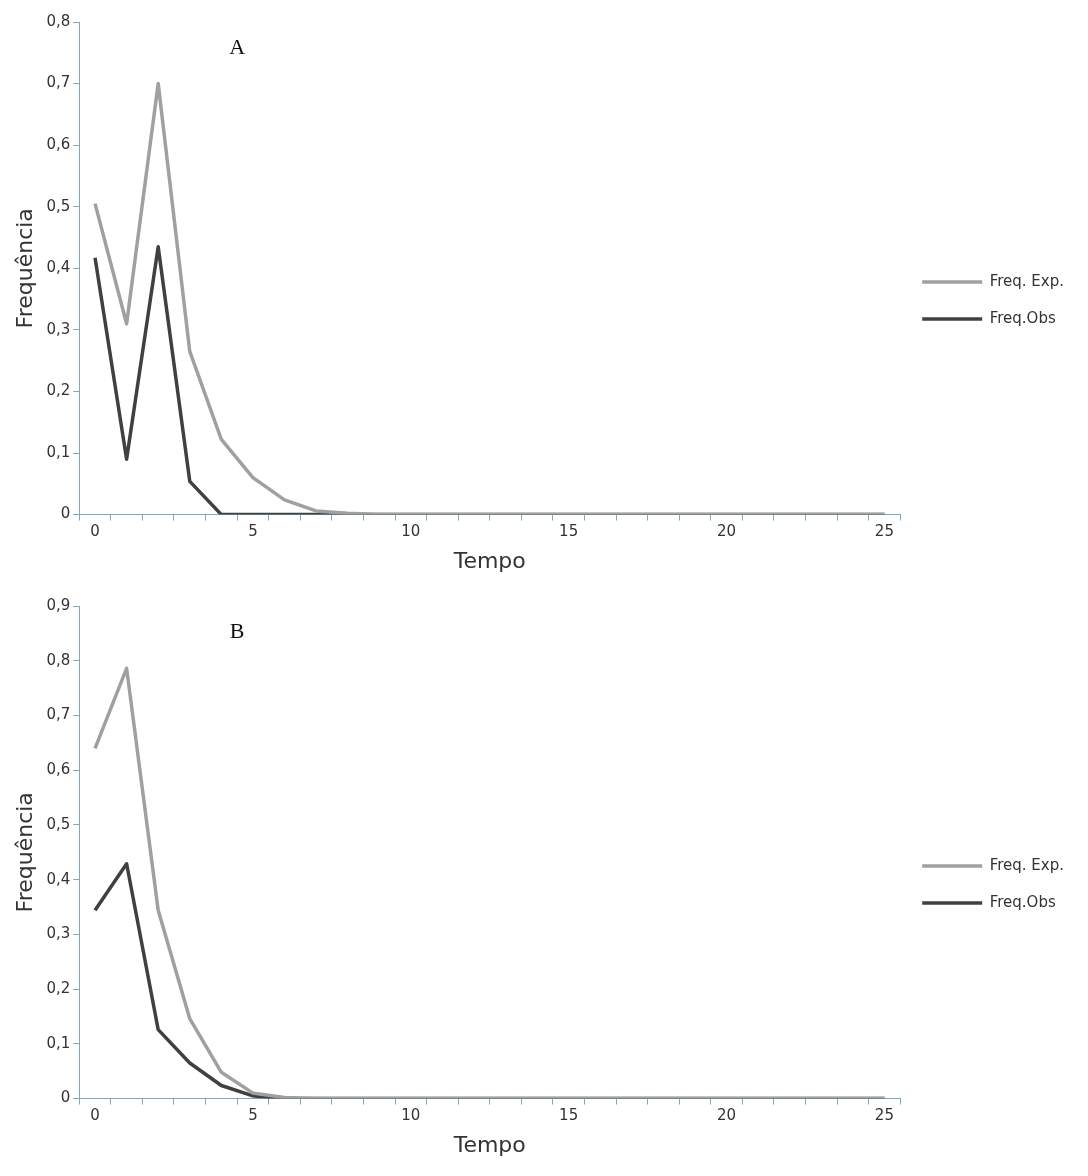  I want to click on annotation: B, so click(237, 630).